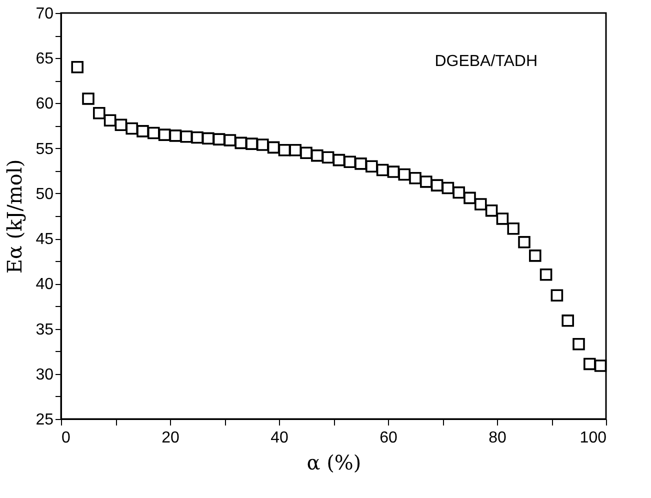 The image size is (651, 498). Describe the element at coordinates (389, 438) in the screenshot. I see `x-tick-label: 60` at that location.